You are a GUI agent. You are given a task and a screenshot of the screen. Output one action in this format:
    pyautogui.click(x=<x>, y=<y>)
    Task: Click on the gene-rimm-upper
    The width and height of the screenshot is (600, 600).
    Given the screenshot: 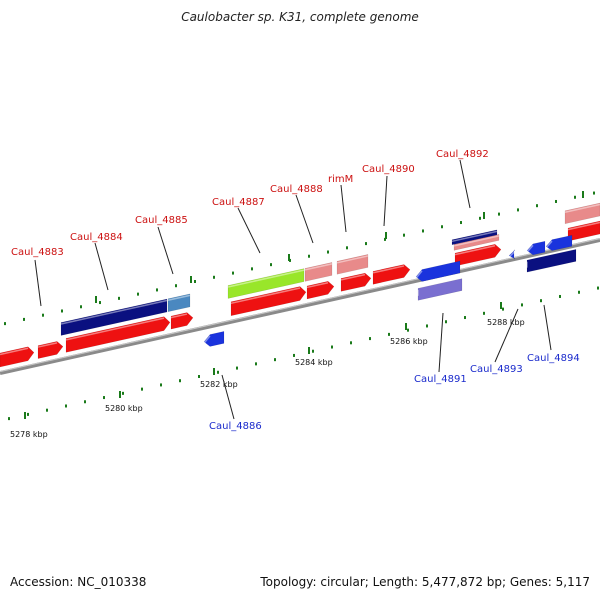 What is the action you would take?
    pyautogui.click(x=352, y=264)
    